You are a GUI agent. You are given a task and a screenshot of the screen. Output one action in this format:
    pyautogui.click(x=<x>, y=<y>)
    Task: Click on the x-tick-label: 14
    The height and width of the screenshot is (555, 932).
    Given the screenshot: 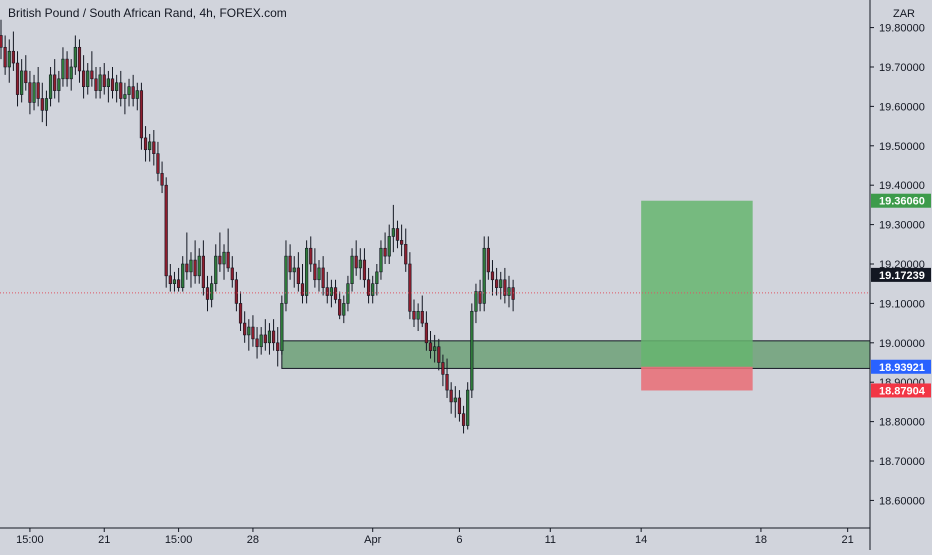 What is the action you would take?
    pyautogui.click(x=641, y=540)
    